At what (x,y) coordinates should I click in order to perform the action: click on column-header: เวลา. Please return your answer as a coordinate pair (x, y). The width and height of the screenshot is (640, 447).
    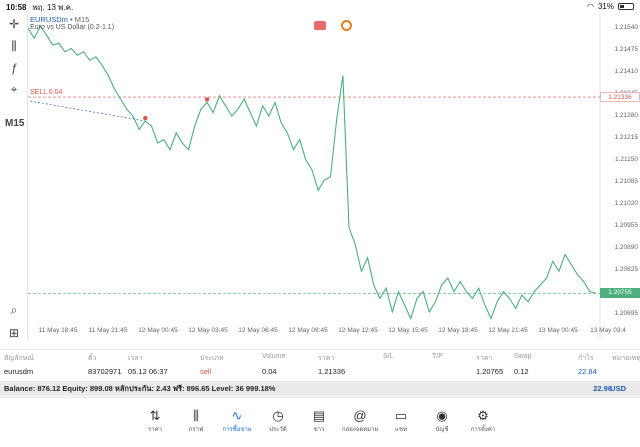
    Looking at the image, I should click on (135, 358).